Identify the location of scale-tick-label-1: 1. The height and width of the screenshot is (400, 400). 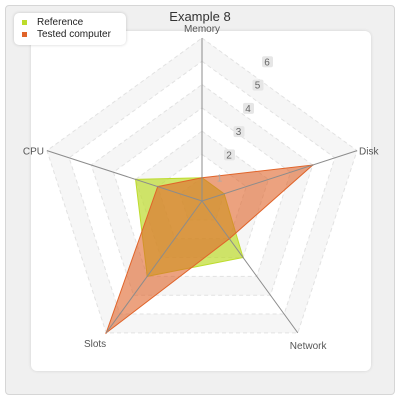
(220, 179).